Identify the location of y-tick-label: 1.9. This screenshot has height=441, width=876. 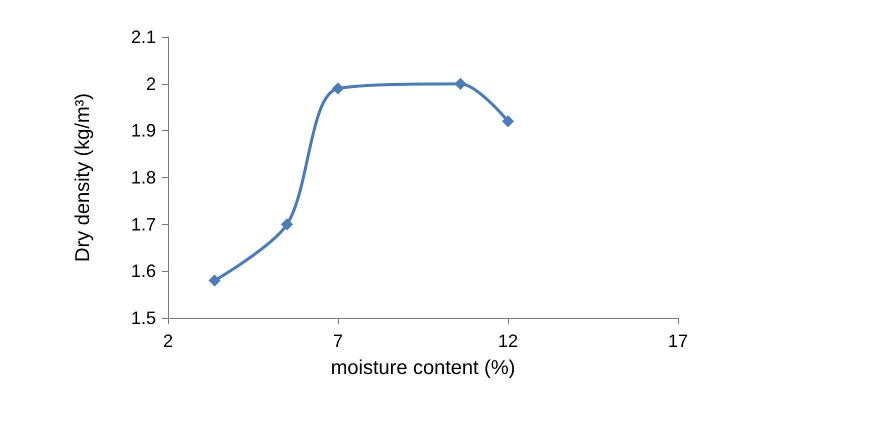
(143, 130).